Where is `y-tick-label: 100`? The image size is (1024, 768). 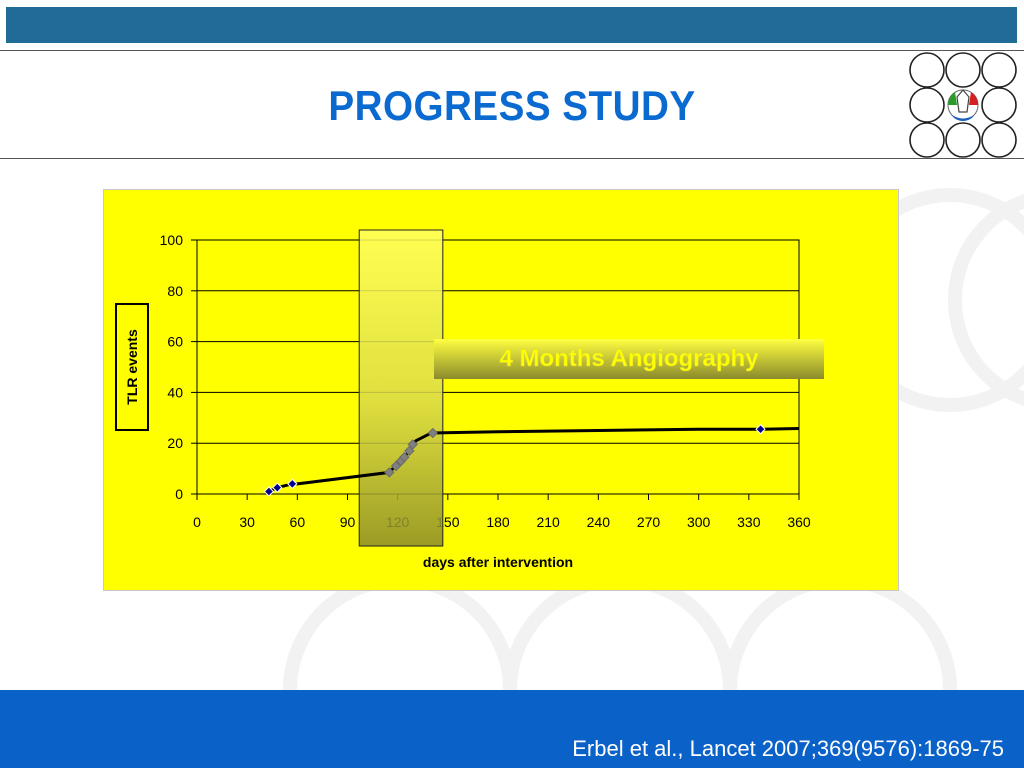 y-tick-label: 100 is located at coordinates (172, 240).